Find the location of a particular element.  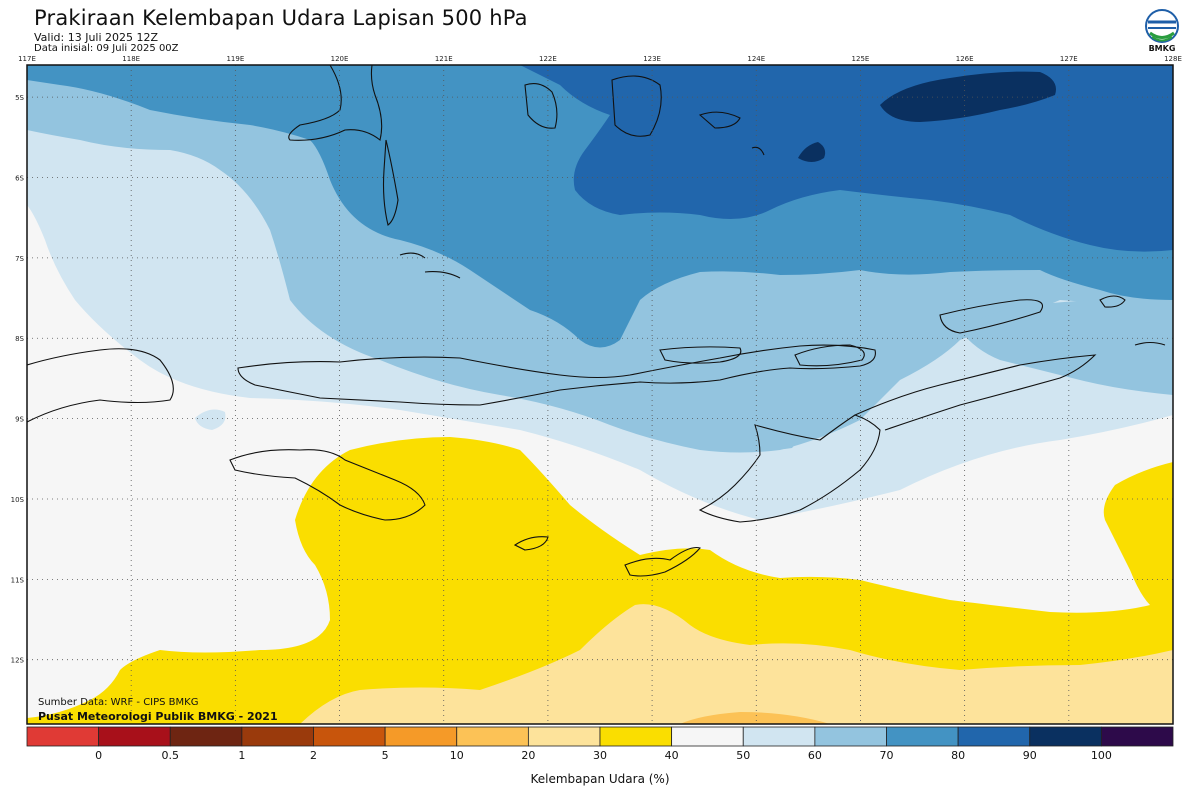

colorbar-tick-label: 100 is located at coordinates (1101, 755).